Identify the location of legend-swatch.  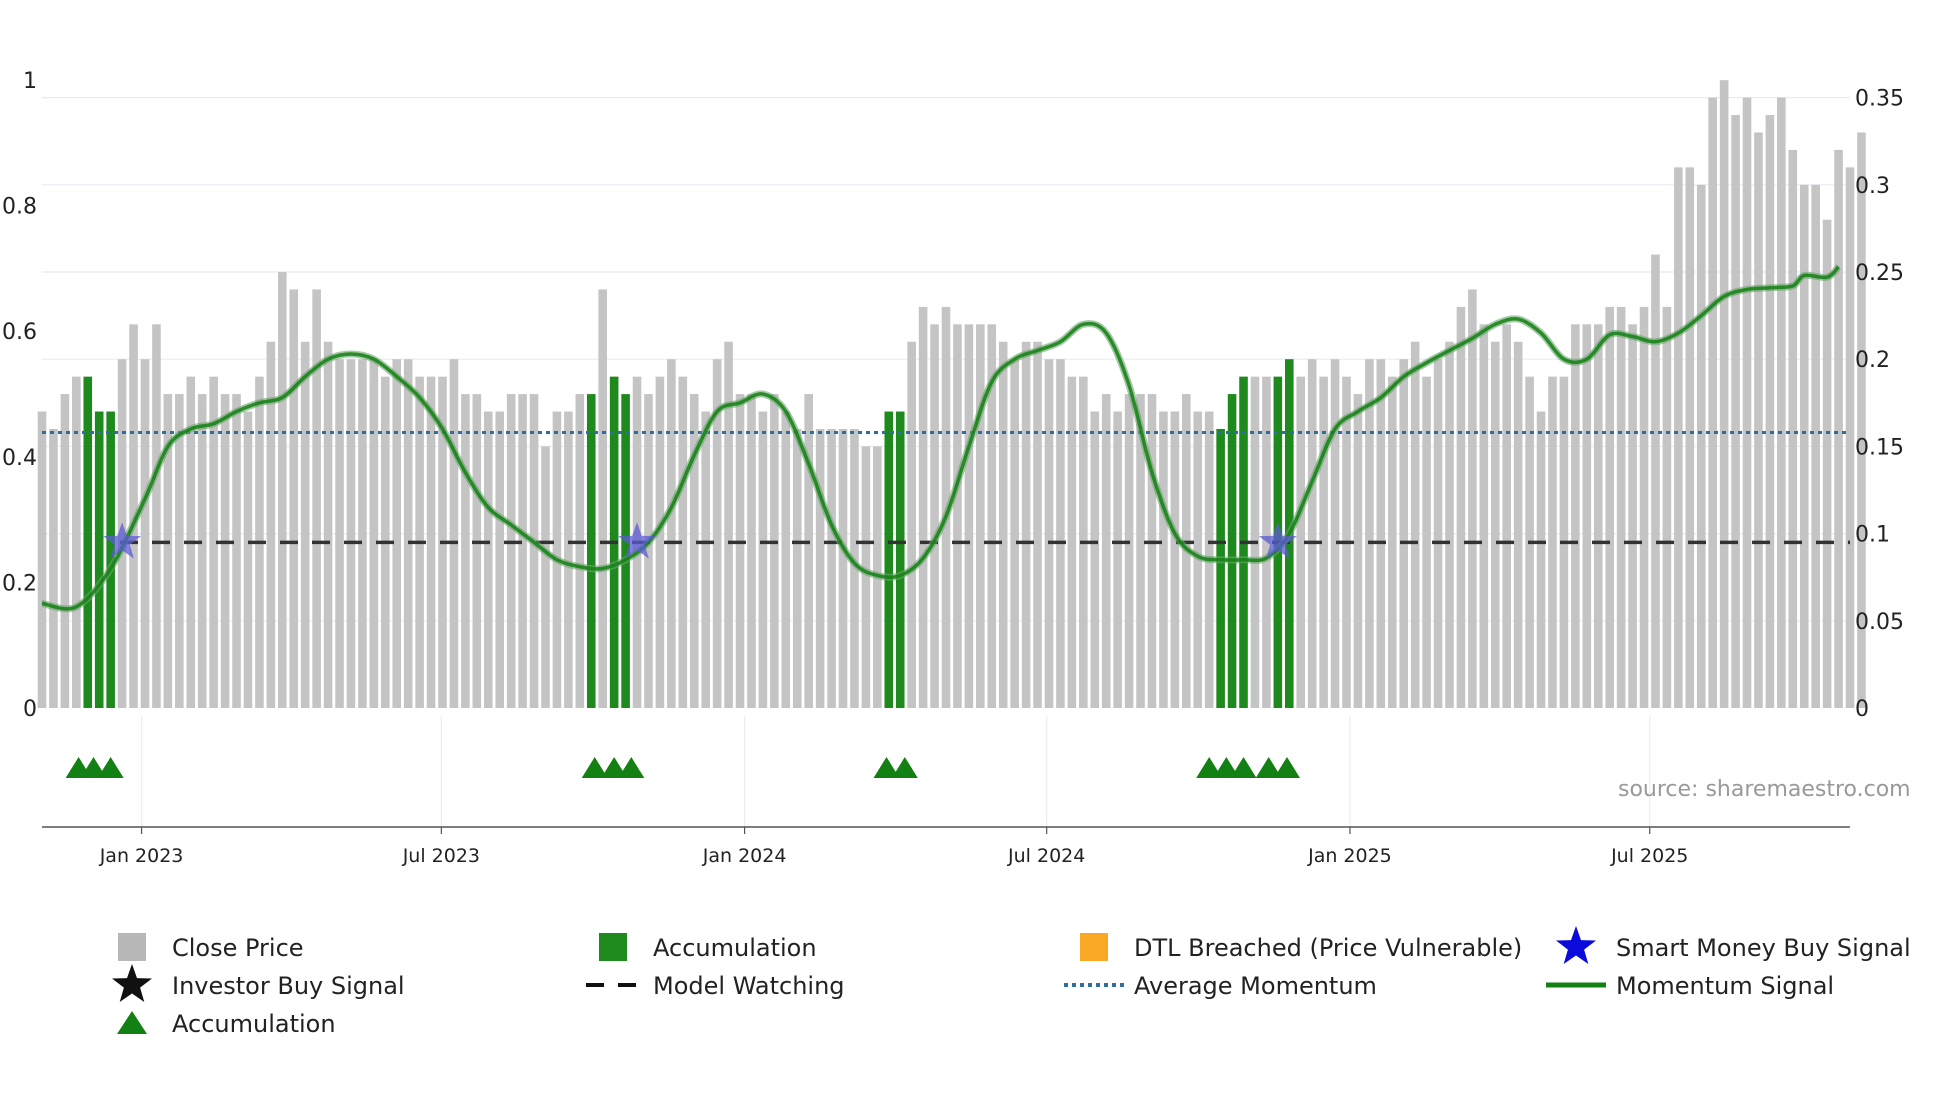
(132, 947).